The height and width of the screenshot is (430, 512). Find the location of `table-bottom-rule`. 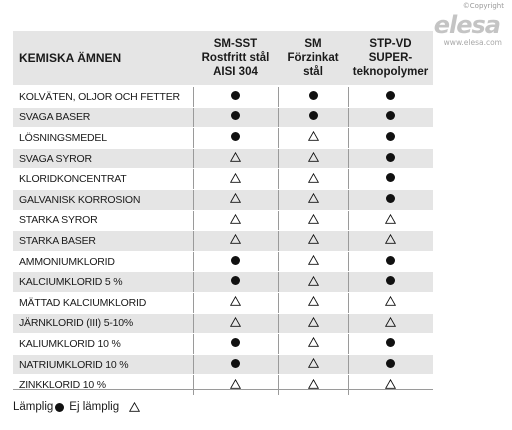

table-bottom-rule is located at coordinates (223, 389).